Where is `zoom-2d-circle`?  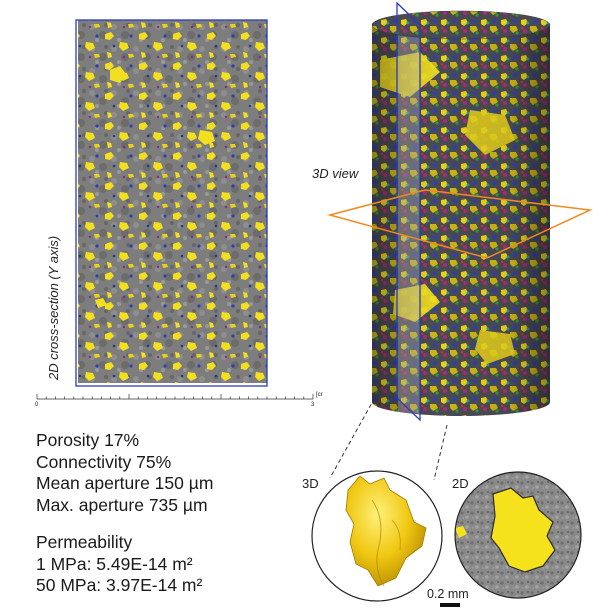
zoom-2d-circle is located at coordinates (518, 535).